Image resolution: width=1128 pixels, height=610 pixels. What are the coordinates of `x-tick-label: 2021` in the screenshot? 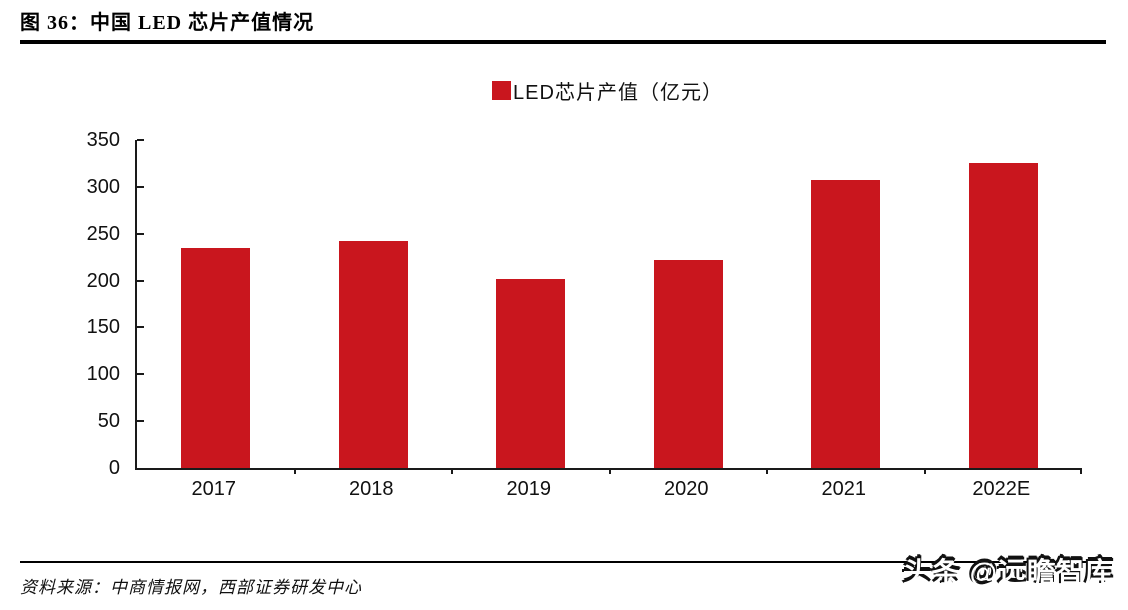 It's located at (844, 489).